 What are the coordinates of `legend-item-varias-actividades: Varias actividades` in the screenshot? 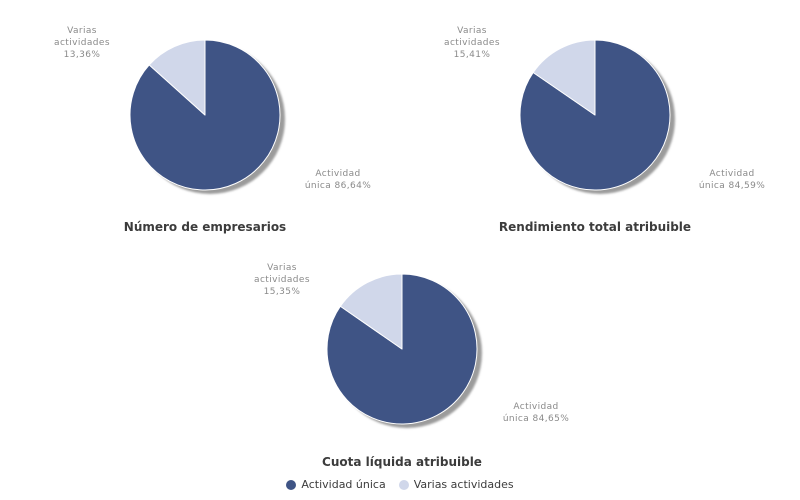 It's located at (456, 484).